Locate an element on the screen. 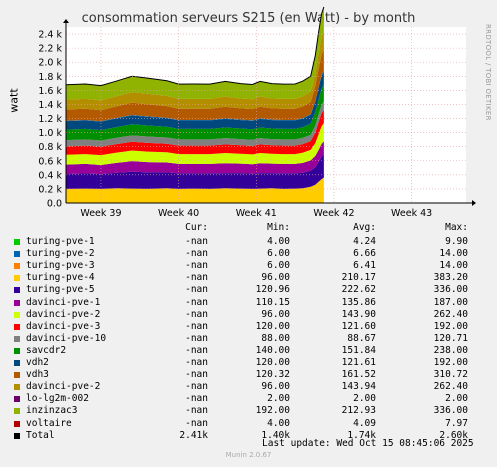 Image resolution: width=497 pixels, height=467 pixels. legend-series-name: turing-pve-1 is located at coordinates (60, 241).